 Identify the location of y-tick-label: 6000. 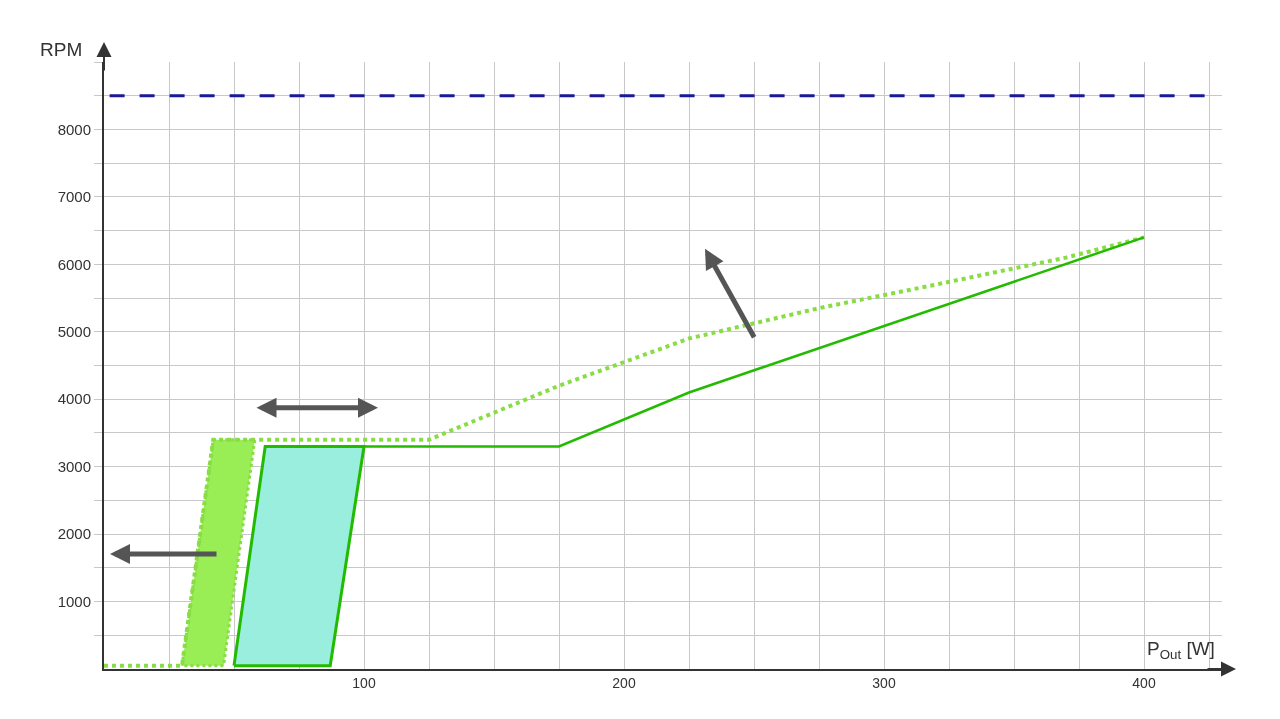
(74, 264).